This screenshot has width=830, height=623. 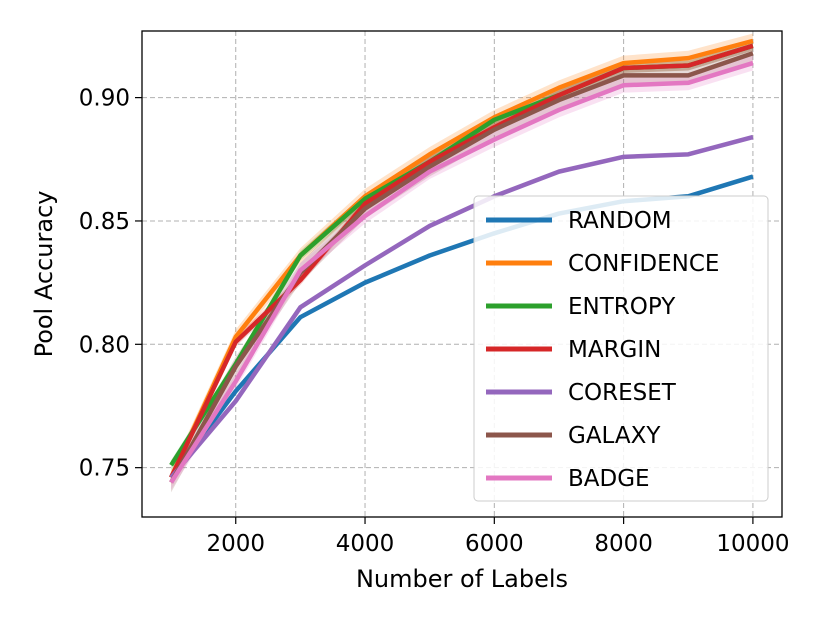 What do you see at coordinates (44, 274) in the screenshot?
I see `y-axis-label: Pool Accuracy` at bounding box center [44, 274].